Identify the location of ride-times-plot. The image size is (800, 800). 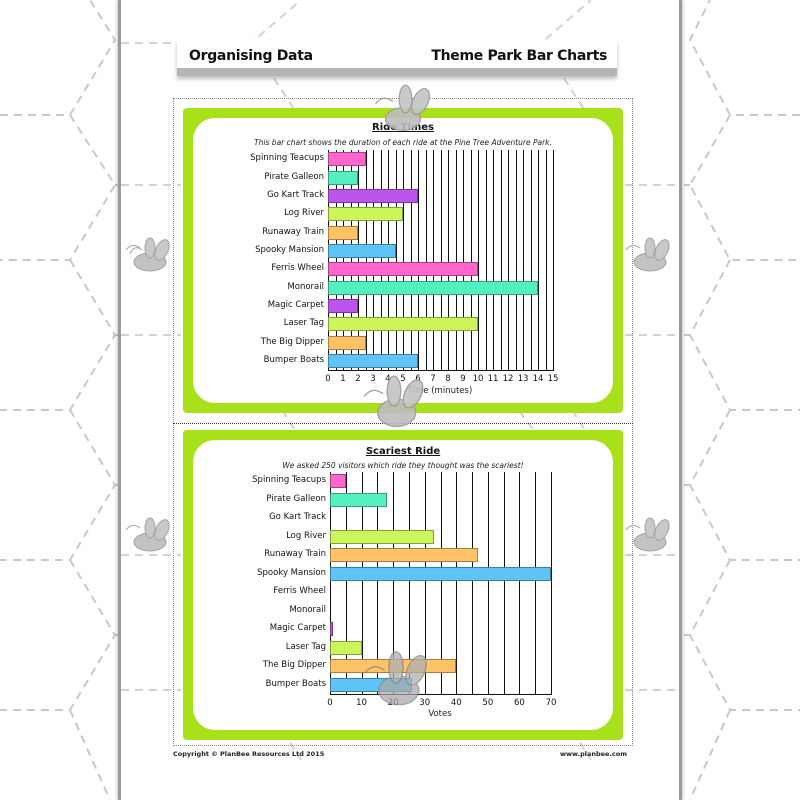
(441, 260).